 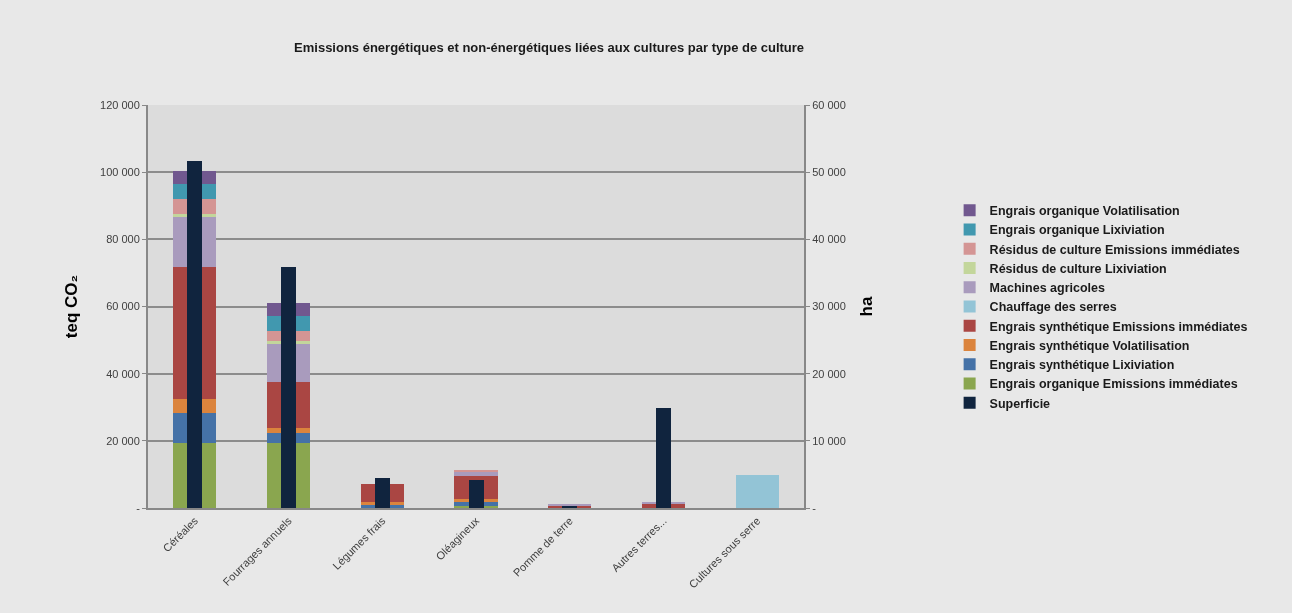 I want to click on legend-label: Machines agricoles, so click(x=1047, y=288).